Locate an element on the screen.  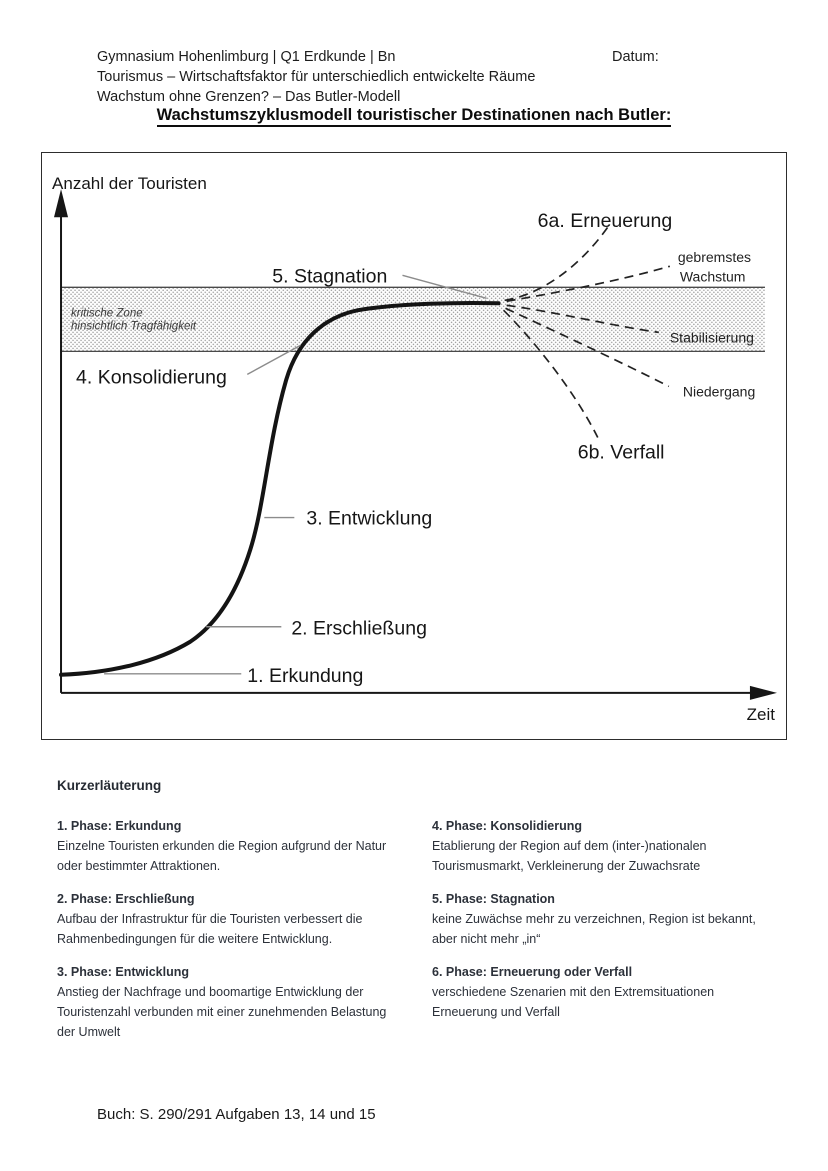
phase-item-title: 4. Phase: Konsolidierung is located at coordinates (507, 826).